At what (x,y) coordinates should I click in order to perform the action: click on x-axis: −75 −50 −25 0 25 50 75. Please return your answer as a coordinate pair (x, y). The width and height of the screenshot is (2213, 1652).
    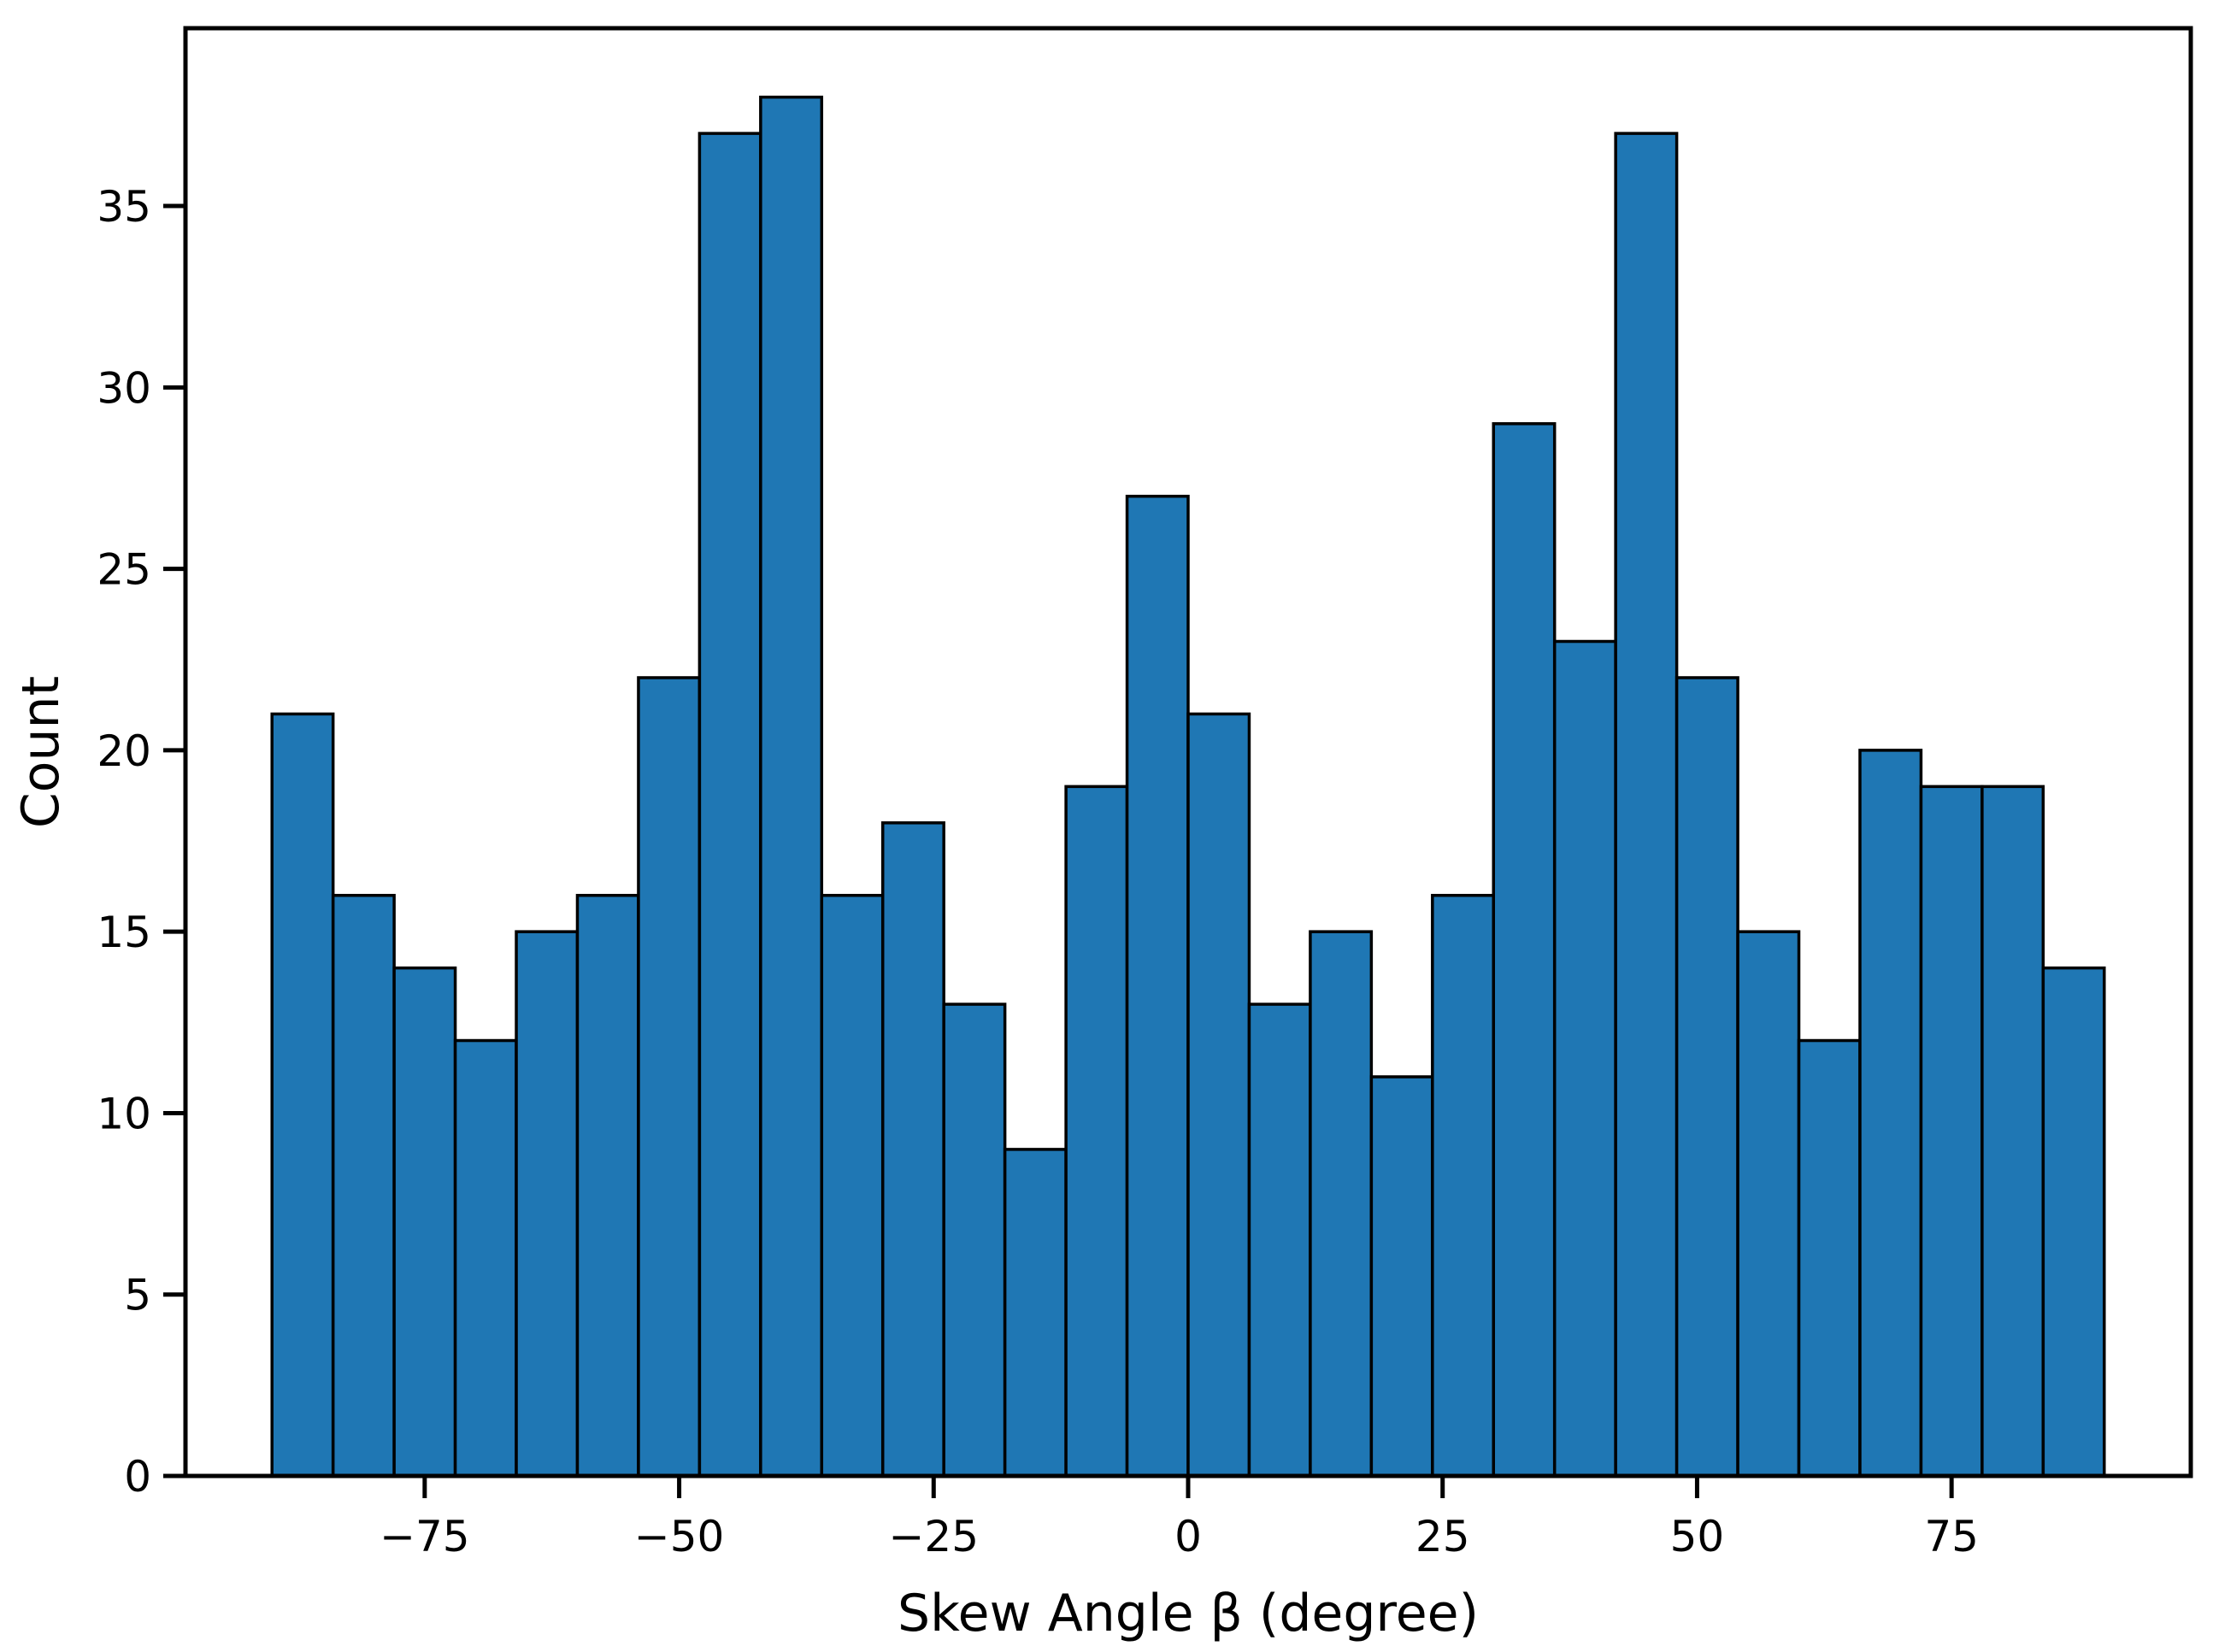
    Looking at the image, I should click on (1179, 1519).